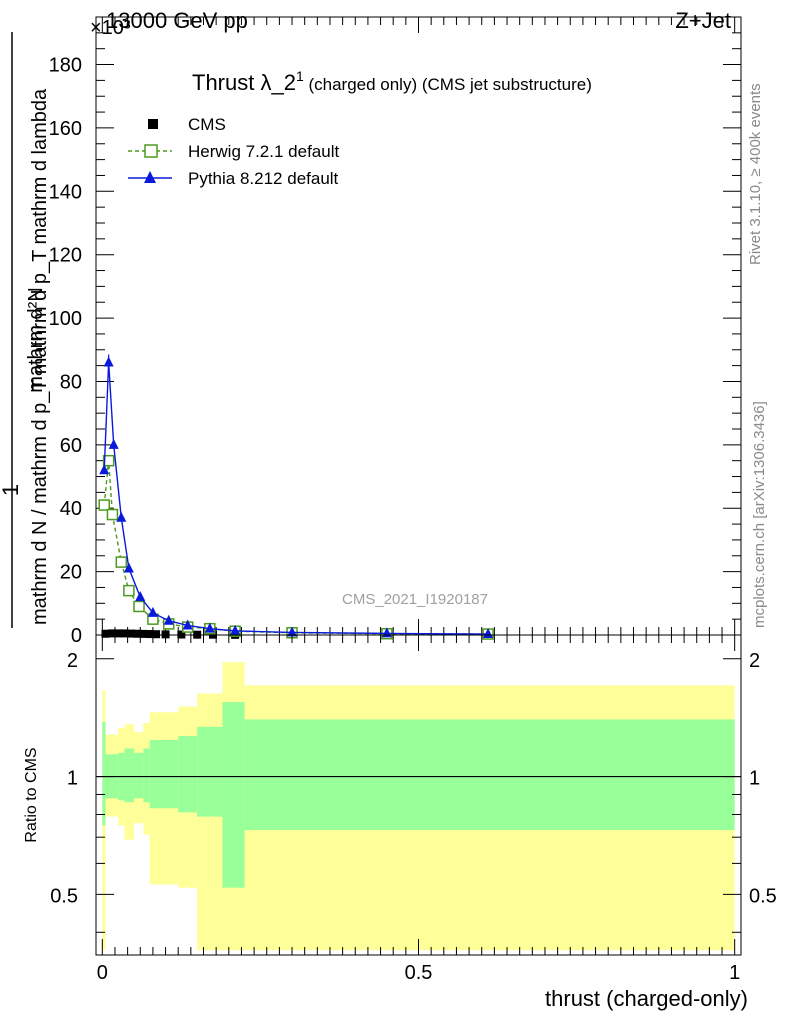 The width and height of the screenshot is (786, 1029). Describe the element at coordinates (76, 636) in the screenshot. I see `top-ytick-label: 0` at that location.